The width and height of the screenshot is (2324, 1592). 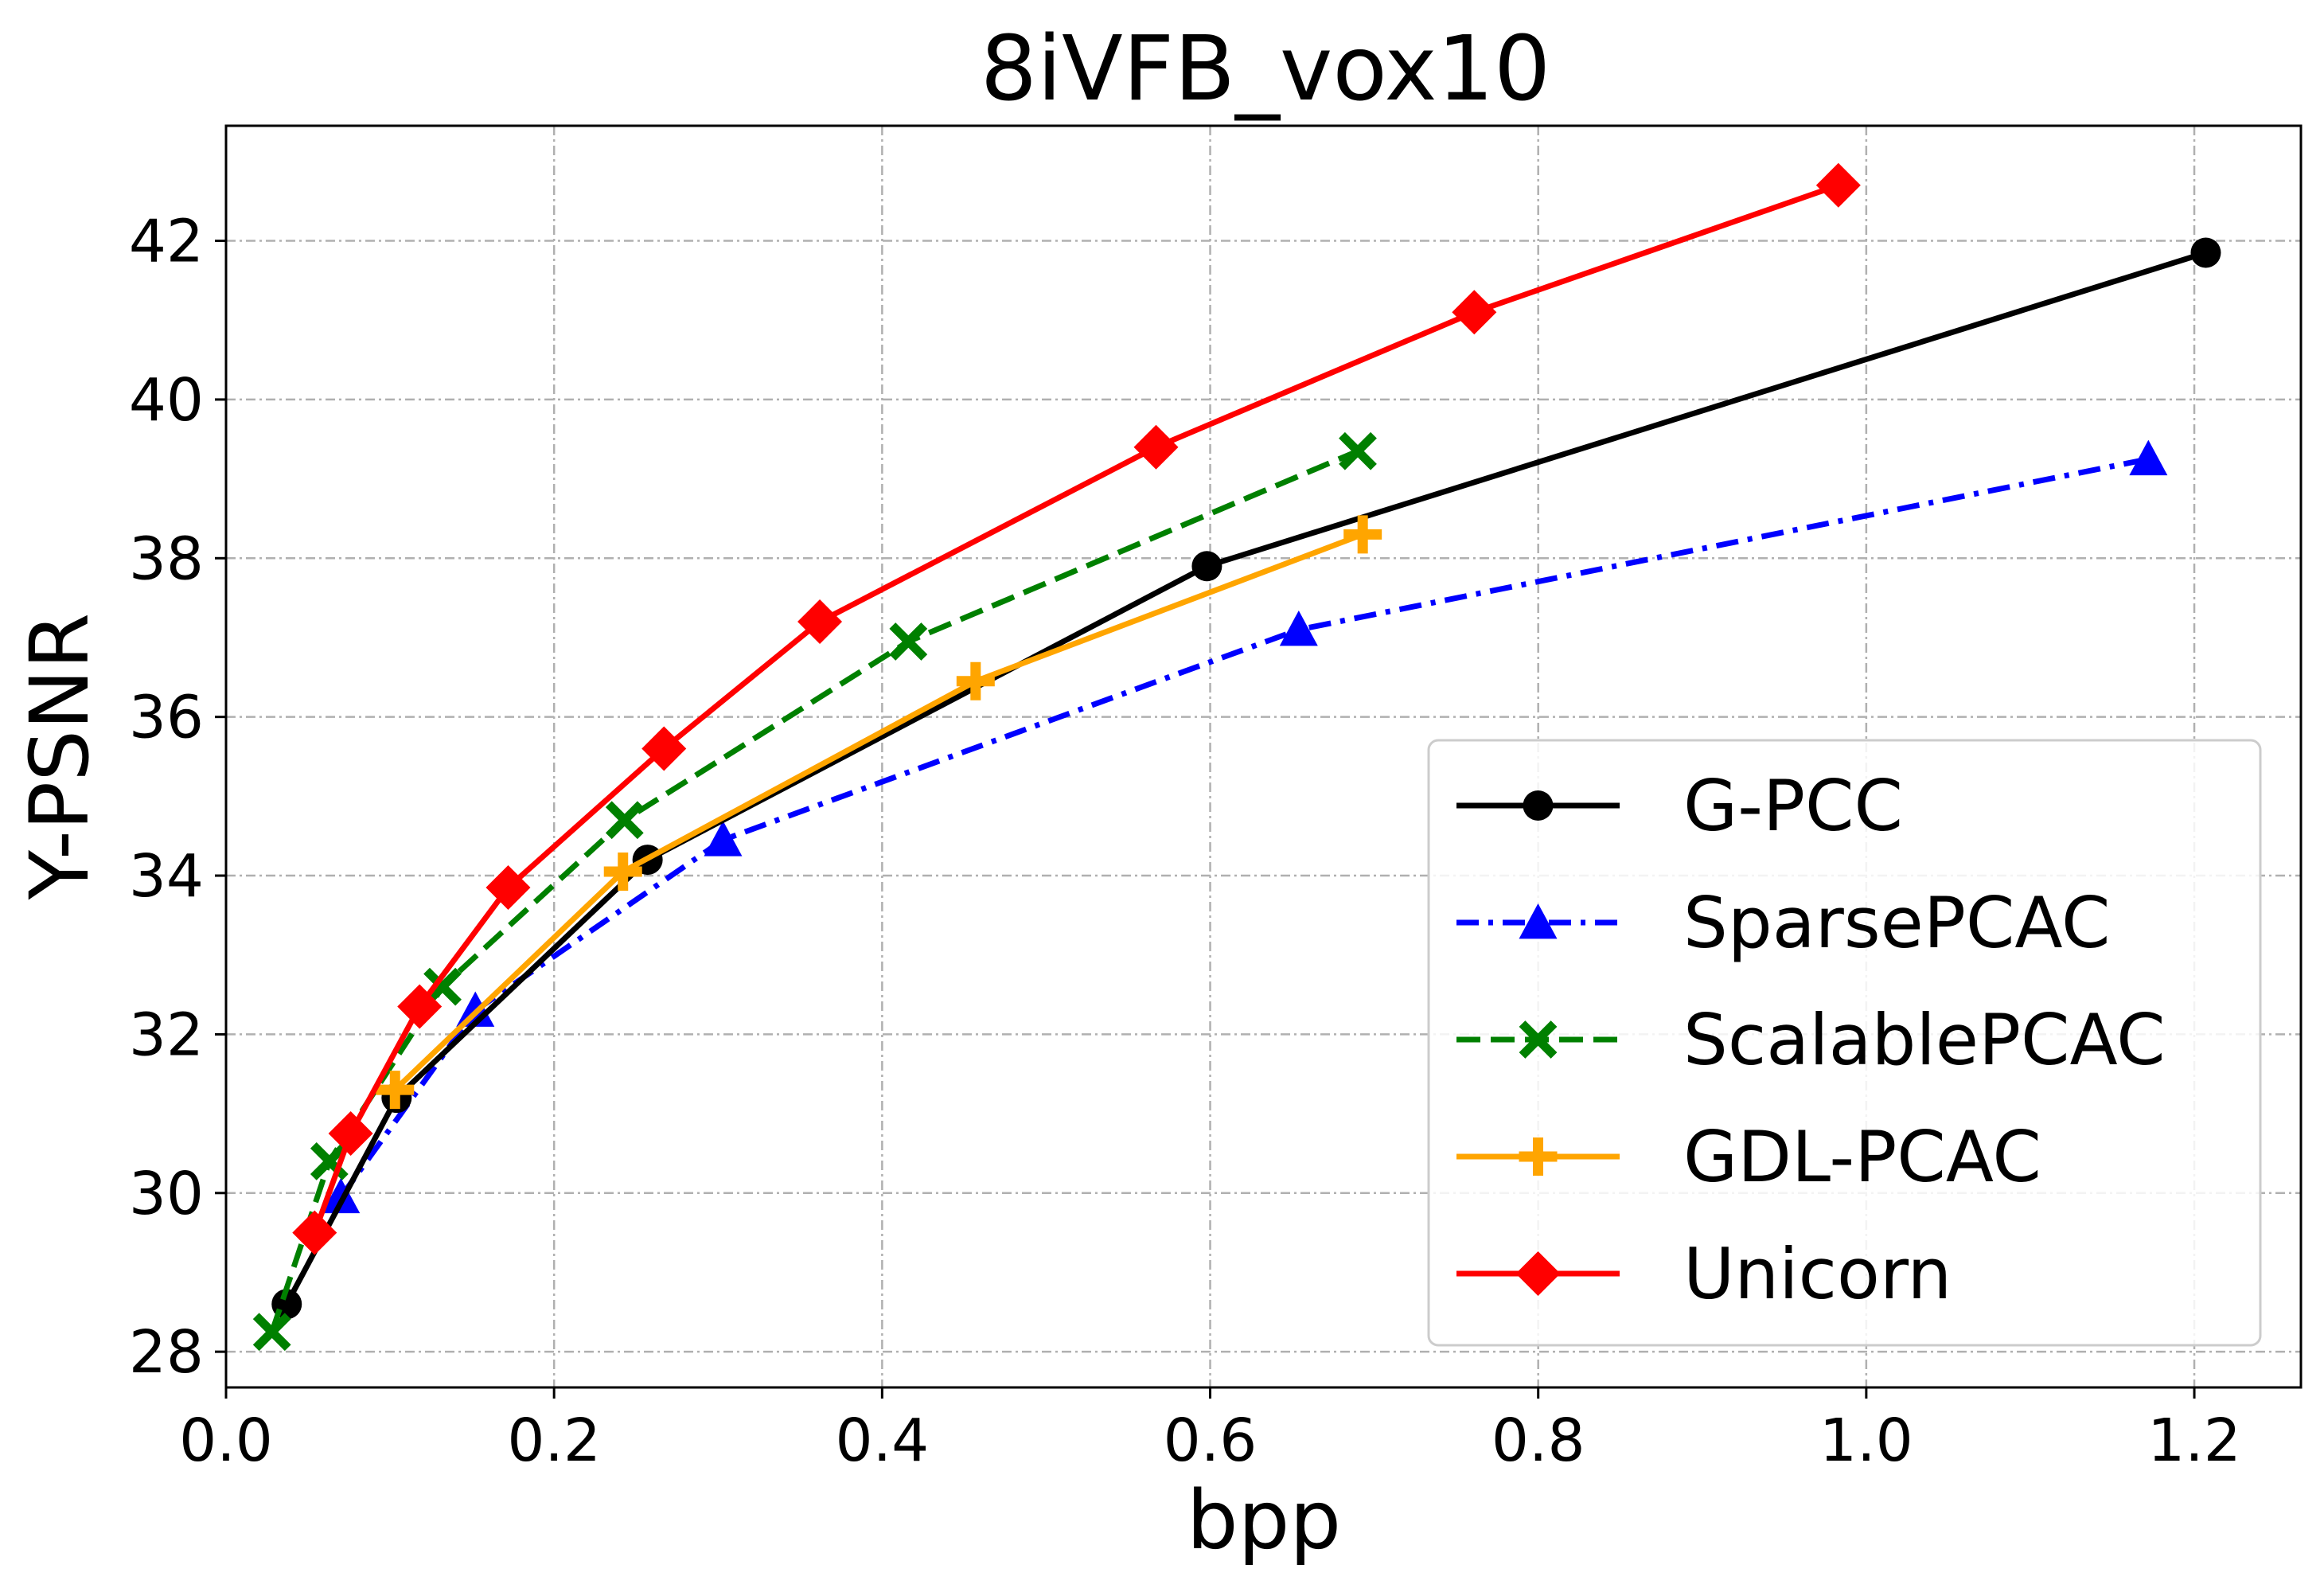 What do you see at coordinates (1265, 69) in the screenshot?
I see `chart-title: 8iVFB_vox10` at bounding box center [1265, 69].